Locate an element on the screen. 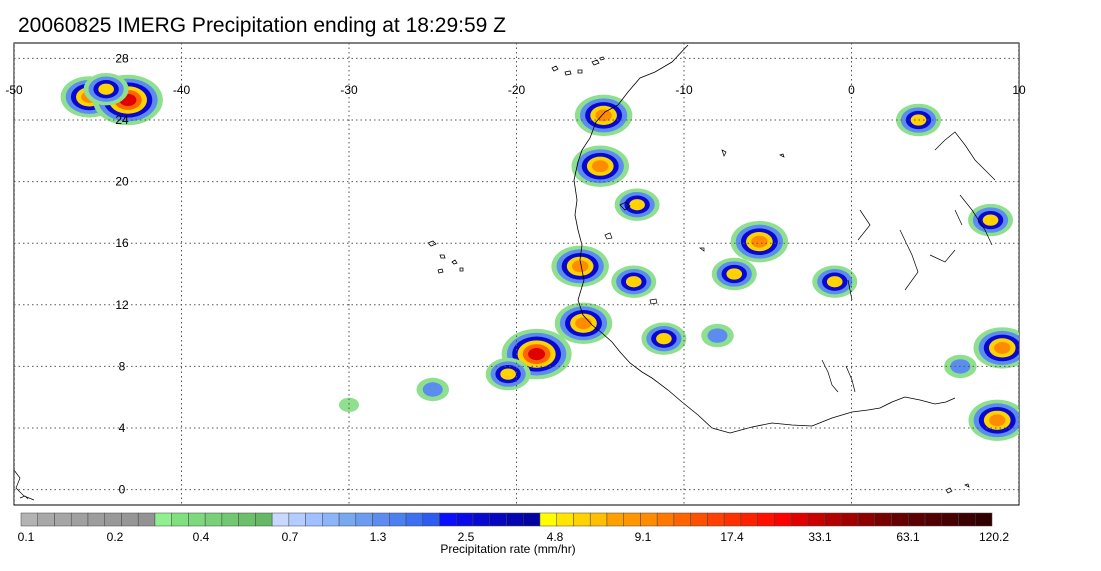  colorbar-tick-label: 17.4 is located at coordinates (732, 537).